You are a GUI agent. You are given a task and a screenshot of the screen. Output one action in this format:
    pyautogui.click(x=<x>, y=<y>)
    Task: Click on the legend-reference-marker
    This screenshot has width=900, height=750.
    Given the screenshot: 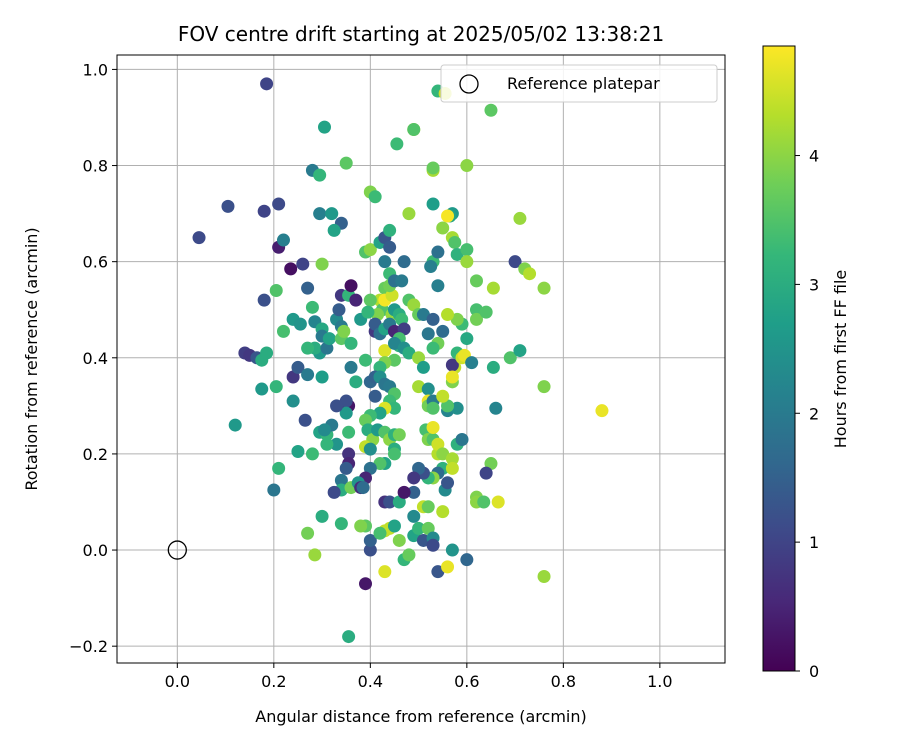 What is the action you would take?
    pyautogui.click(x=469, y=84)
    